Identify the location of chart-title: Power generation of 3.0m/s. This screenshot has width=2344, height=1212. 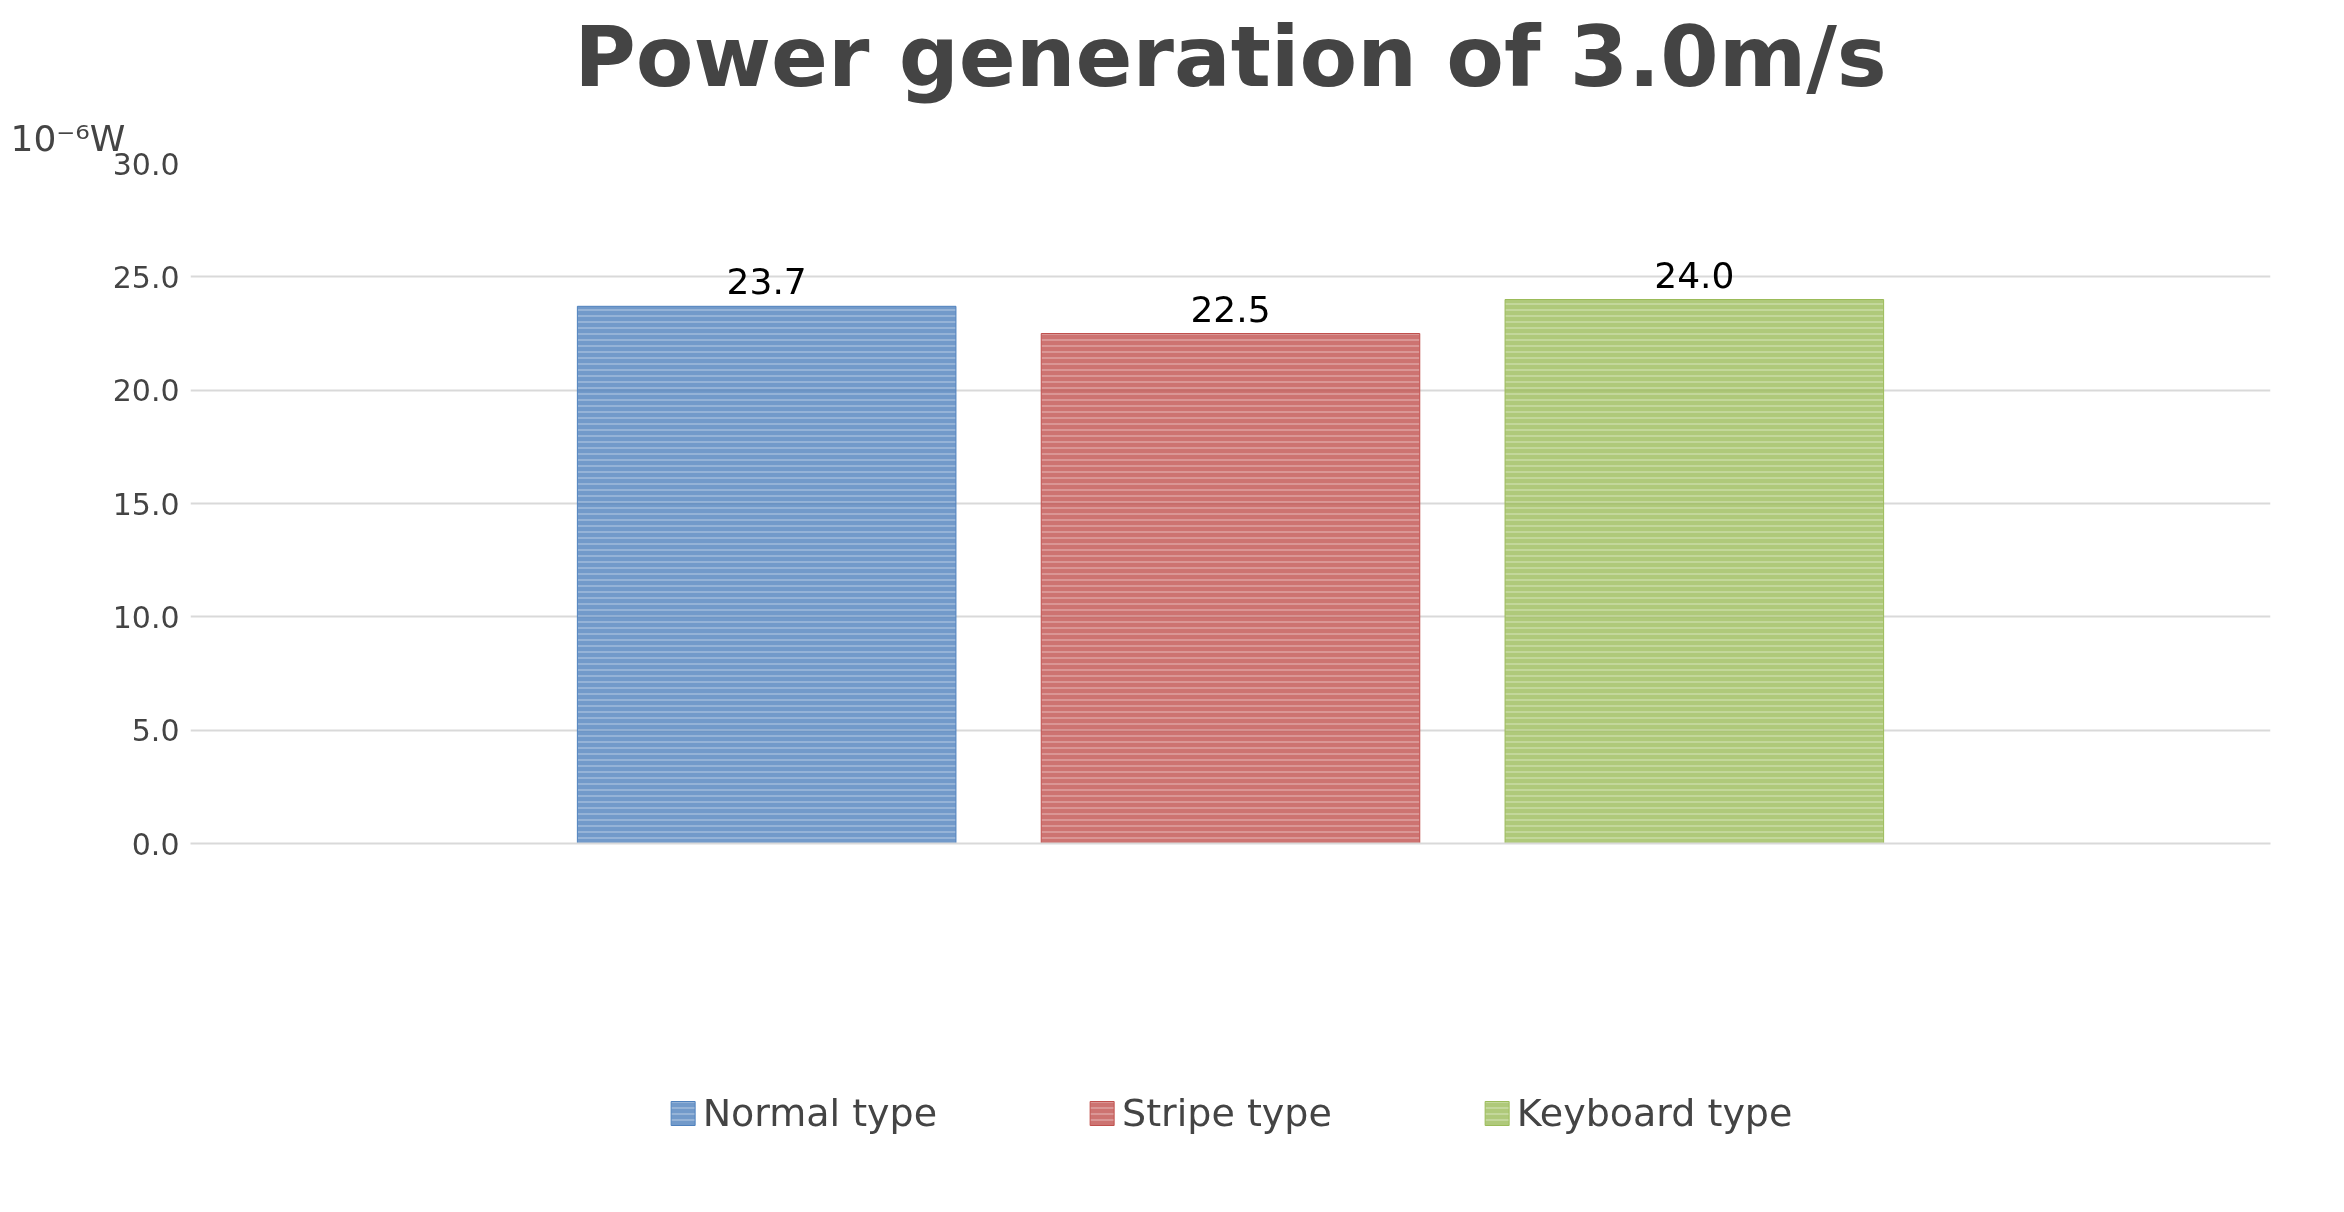
(1230, 56).